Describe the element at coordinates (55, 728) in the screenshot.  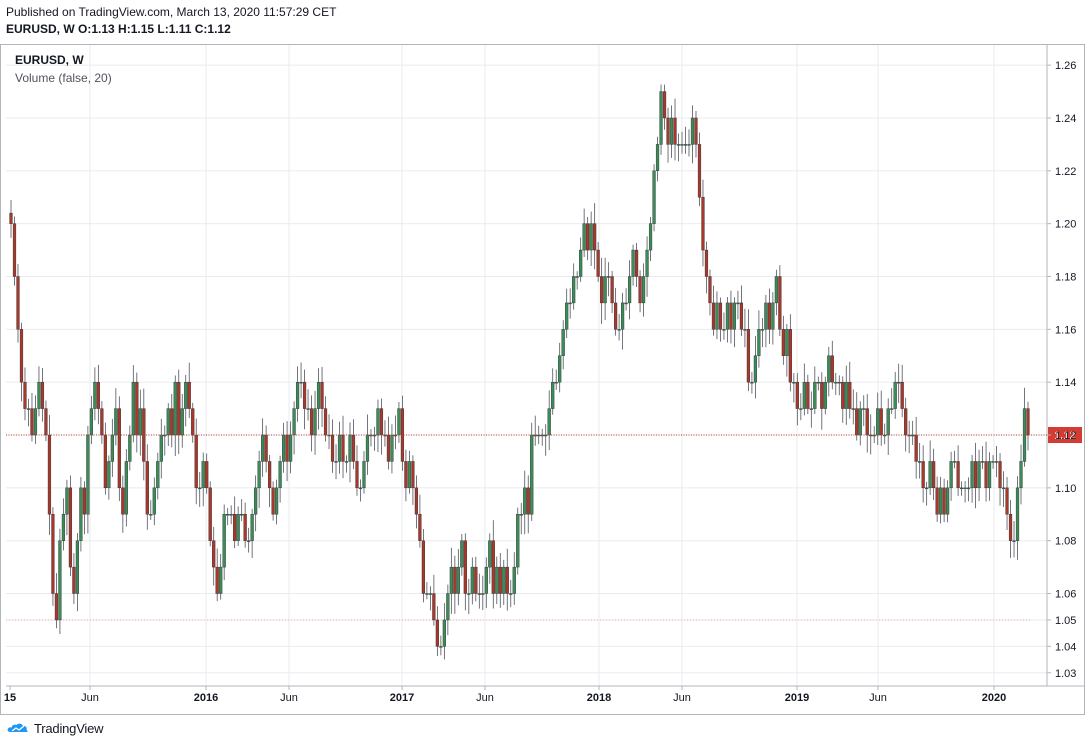
I see `footer: TradingView` at that location.